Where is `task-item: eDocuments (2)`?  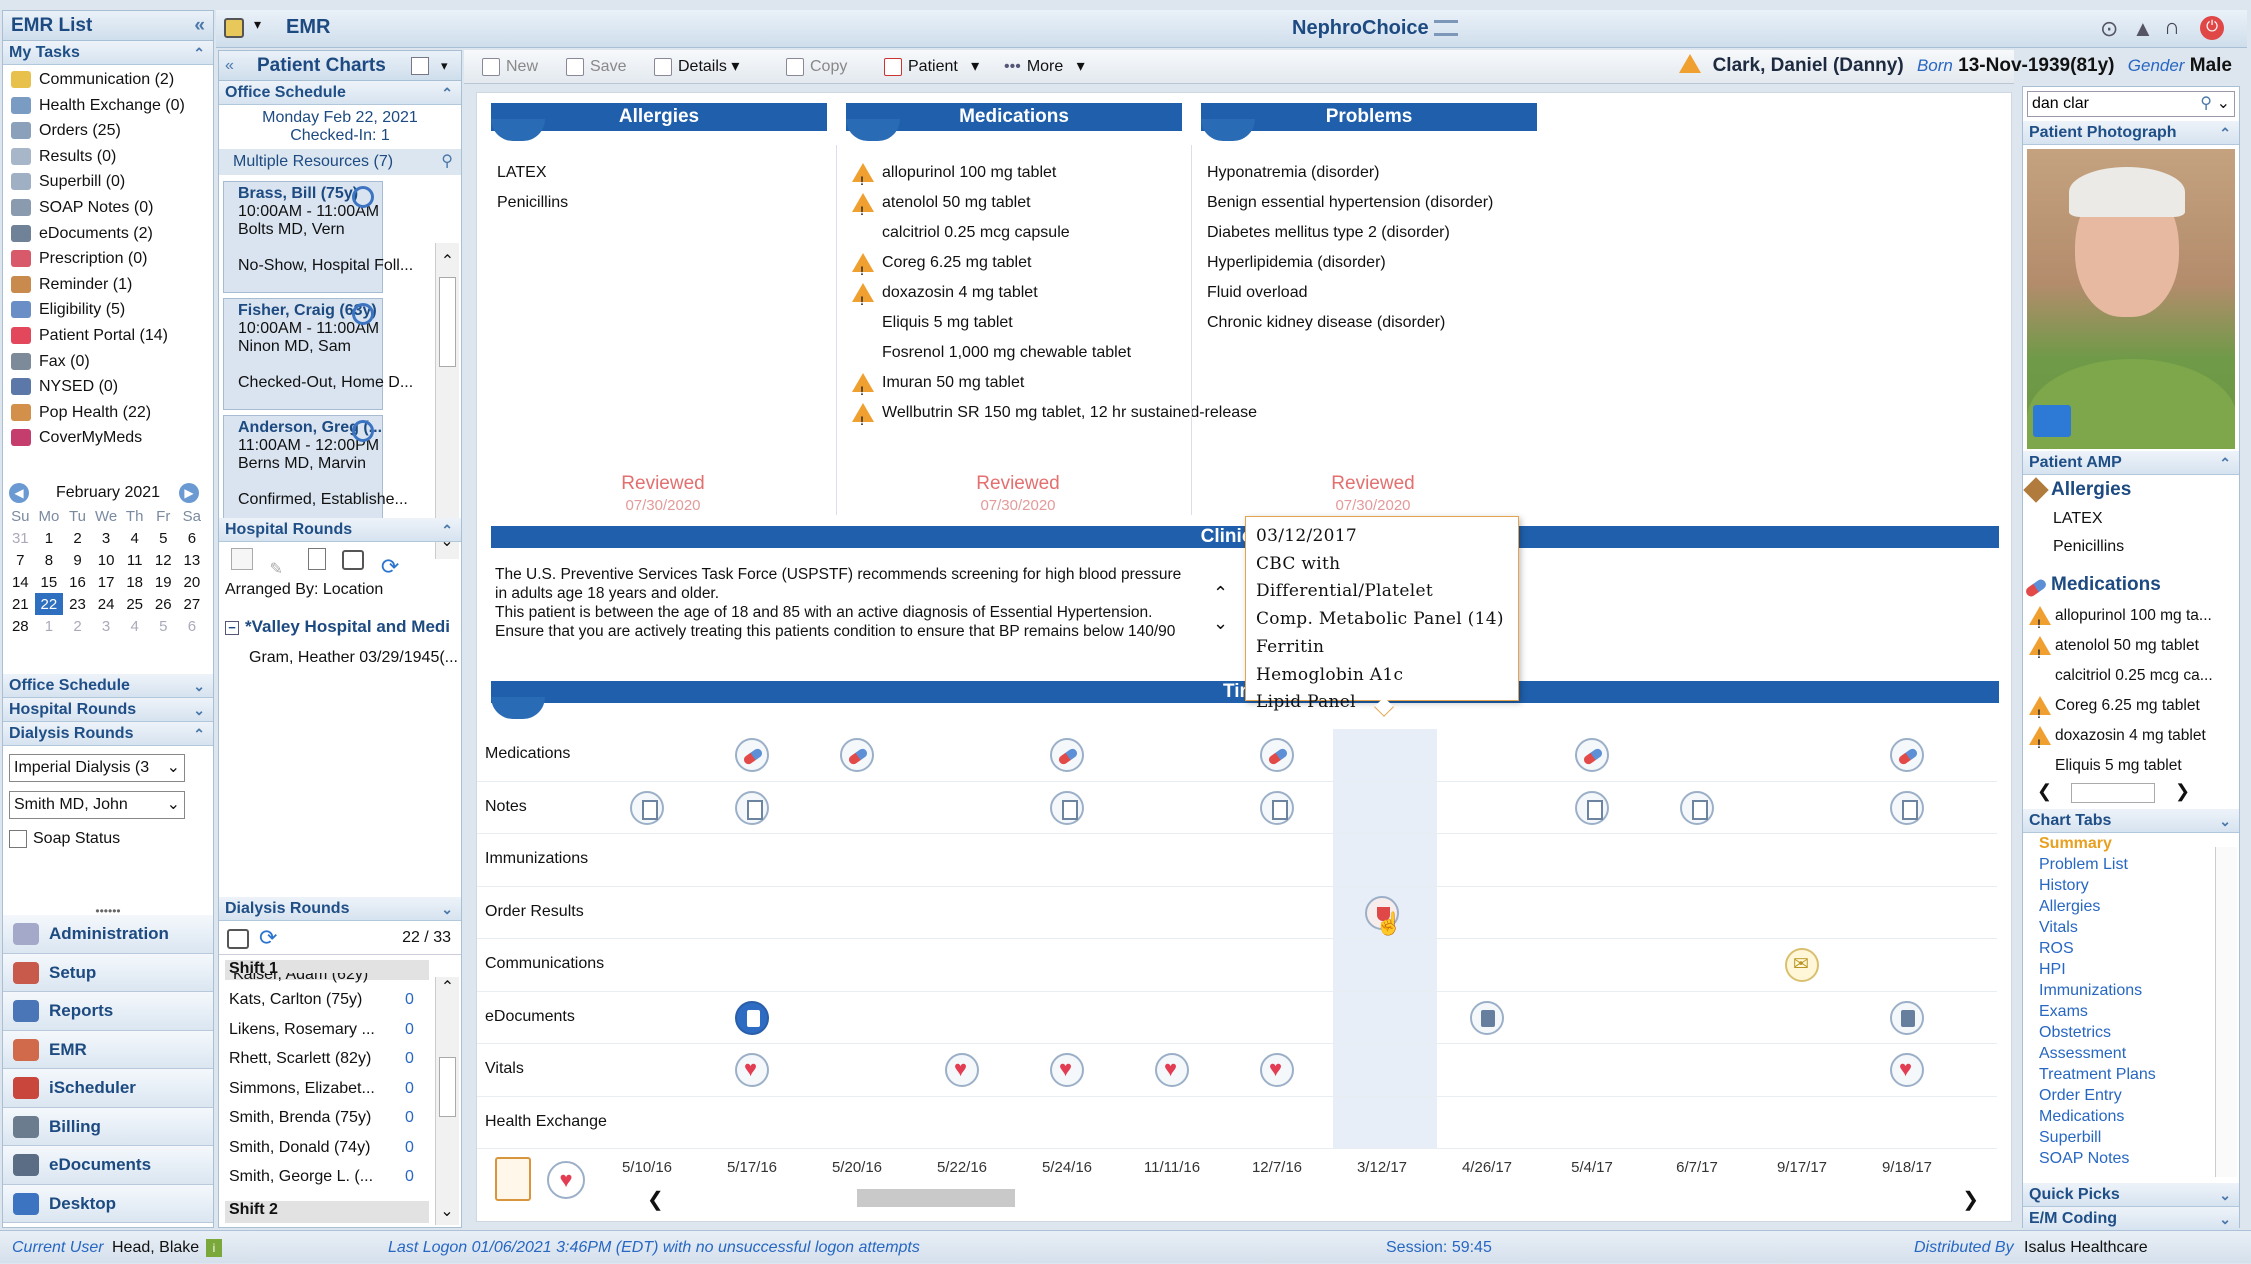
task-item: eDocuments (2) is located at coordinates (108, 234).